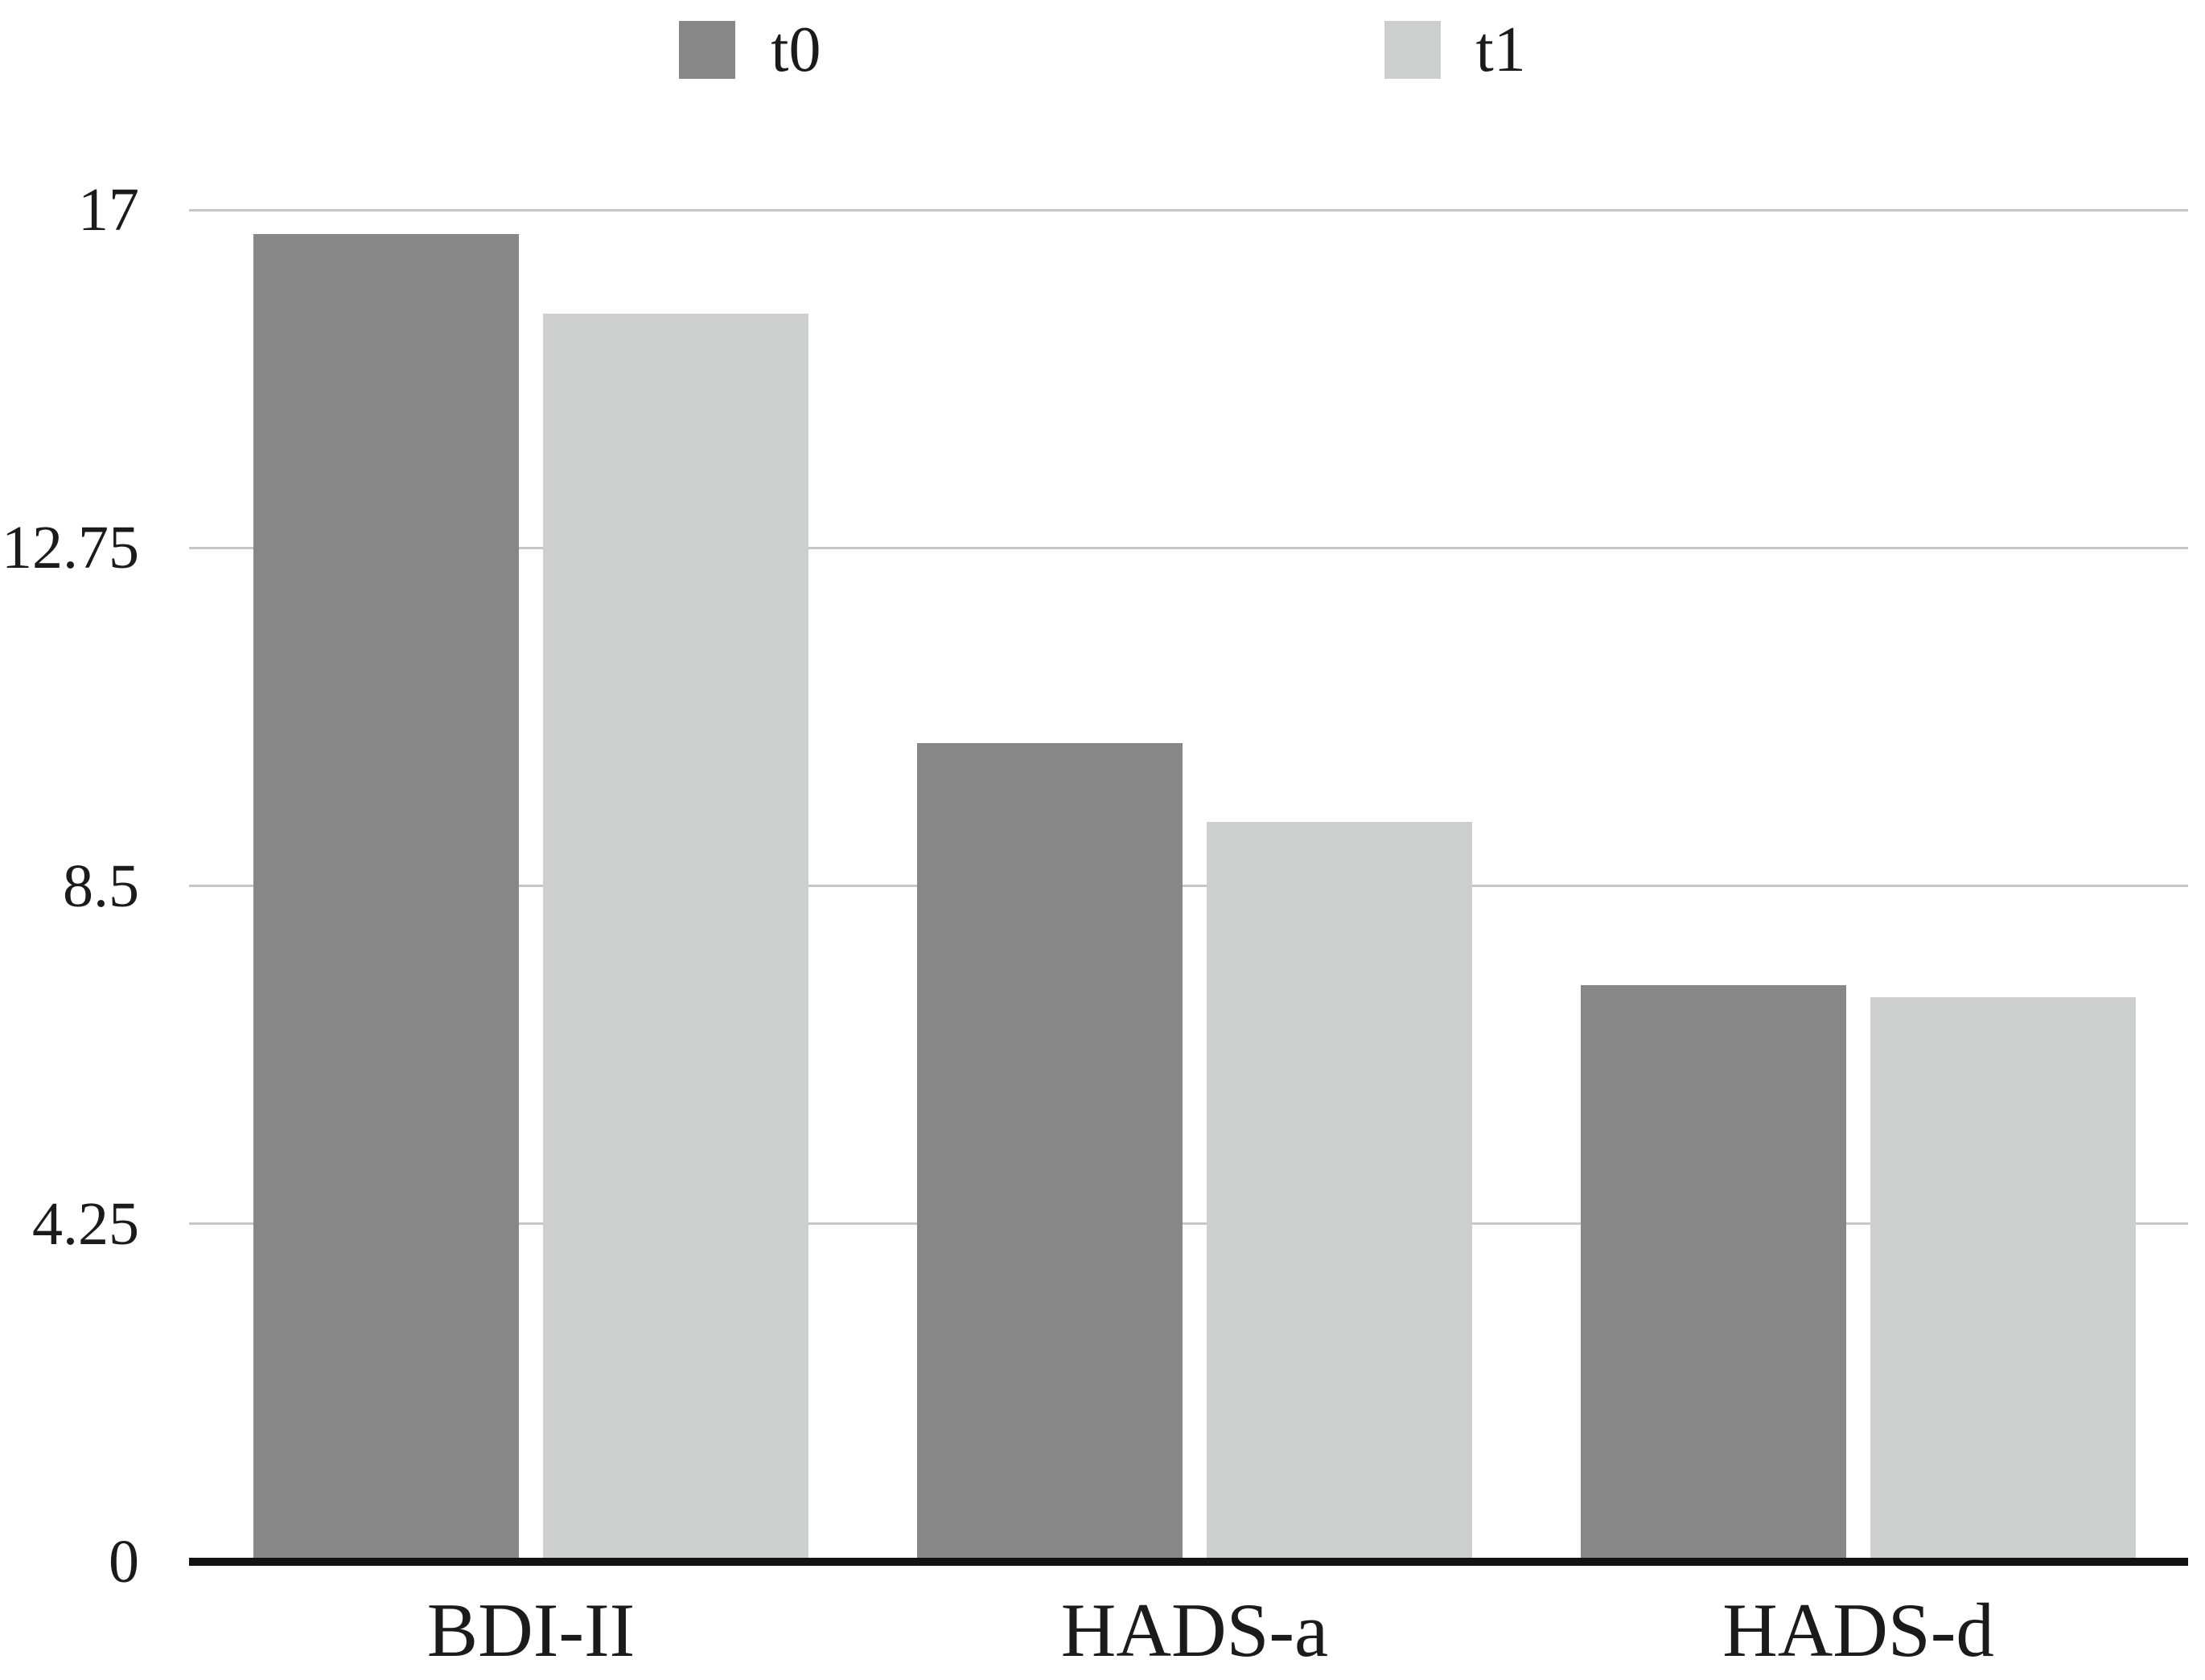 The width and height of the screenshot is (2205, 1680). Describe the element at coordinates (109, 210) in the screenshot. I see `y-tick-label: 17` at that location.